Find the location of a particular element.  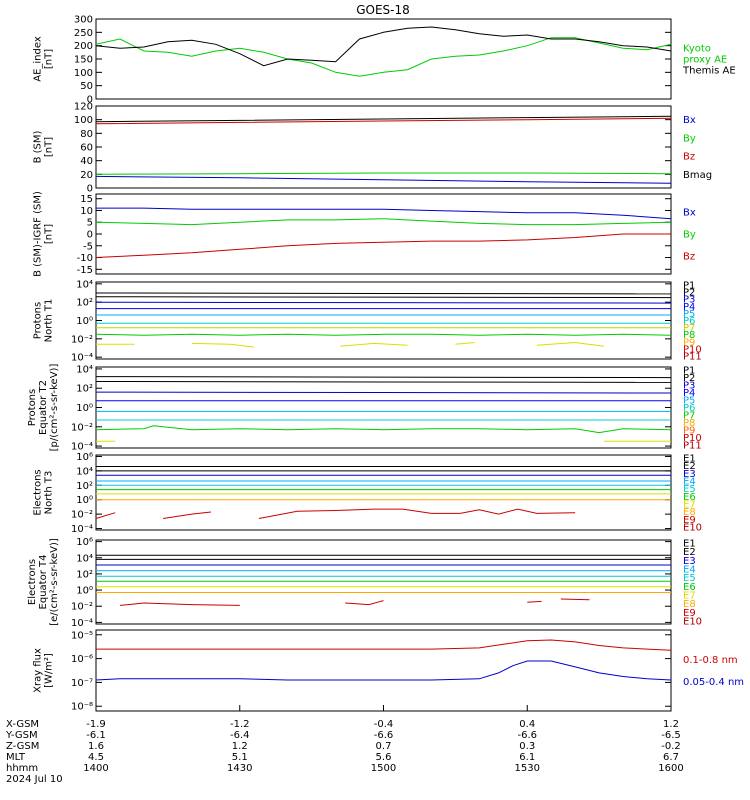

y-axis-label: AE_index[nT] is located at coordinates (44, 59).